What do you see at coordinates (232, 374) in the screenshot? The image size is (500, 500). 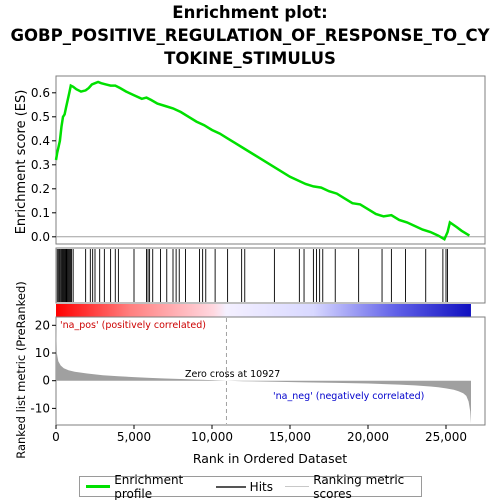 I see `zero-cross-label: Zero cross at 10927` at bounding box center [232, 374].